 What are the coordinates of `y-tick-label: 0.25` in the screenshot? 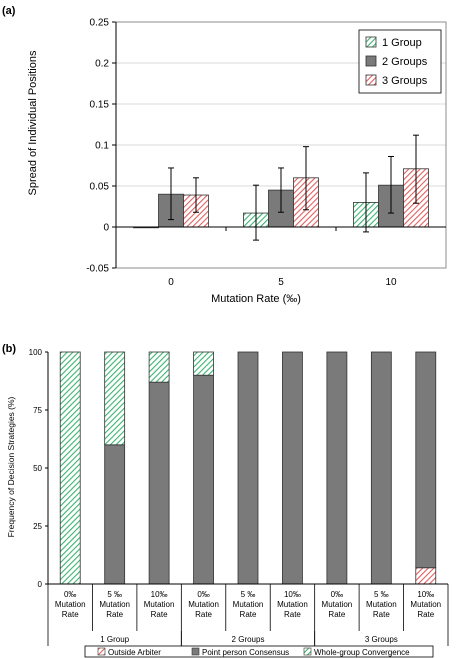 It's located at (100, 23).